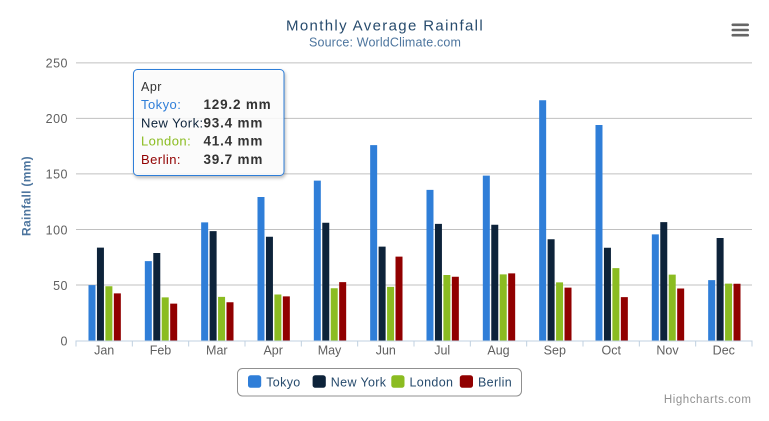 The image size is (769, 421). I want to click on svg-text: London, so click(432, 383).